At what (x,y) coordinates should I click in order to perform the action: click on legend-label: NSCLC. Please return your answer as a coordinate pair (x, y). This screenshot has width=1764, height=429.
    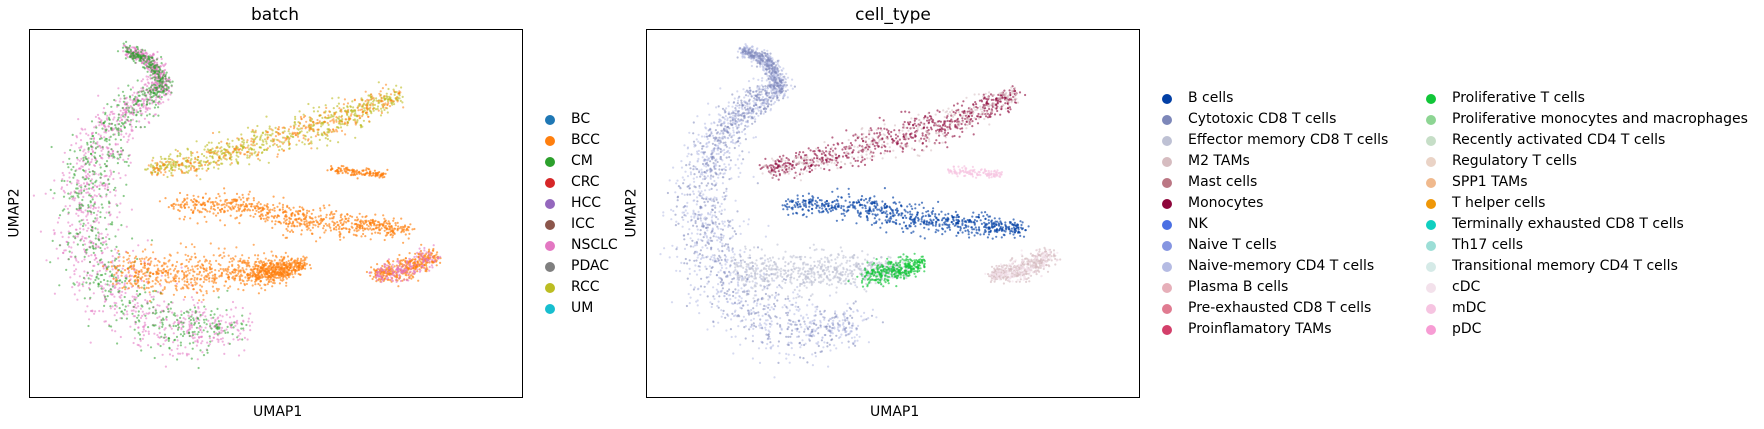
    Looking at the image, I should click on (594, 245).